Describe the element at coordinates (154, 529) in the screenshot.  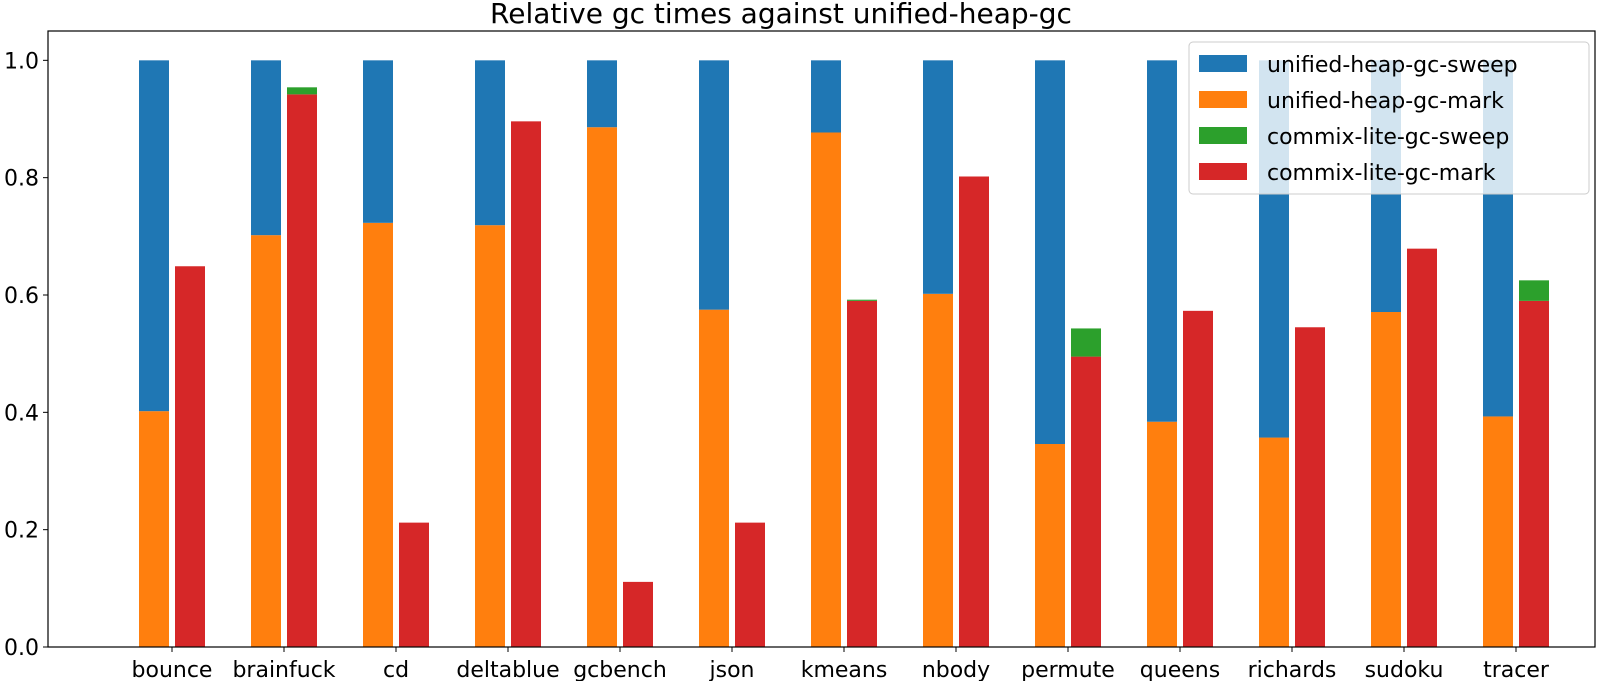
I see `bar-unified-heap-gc-mark-bounce` at that location.